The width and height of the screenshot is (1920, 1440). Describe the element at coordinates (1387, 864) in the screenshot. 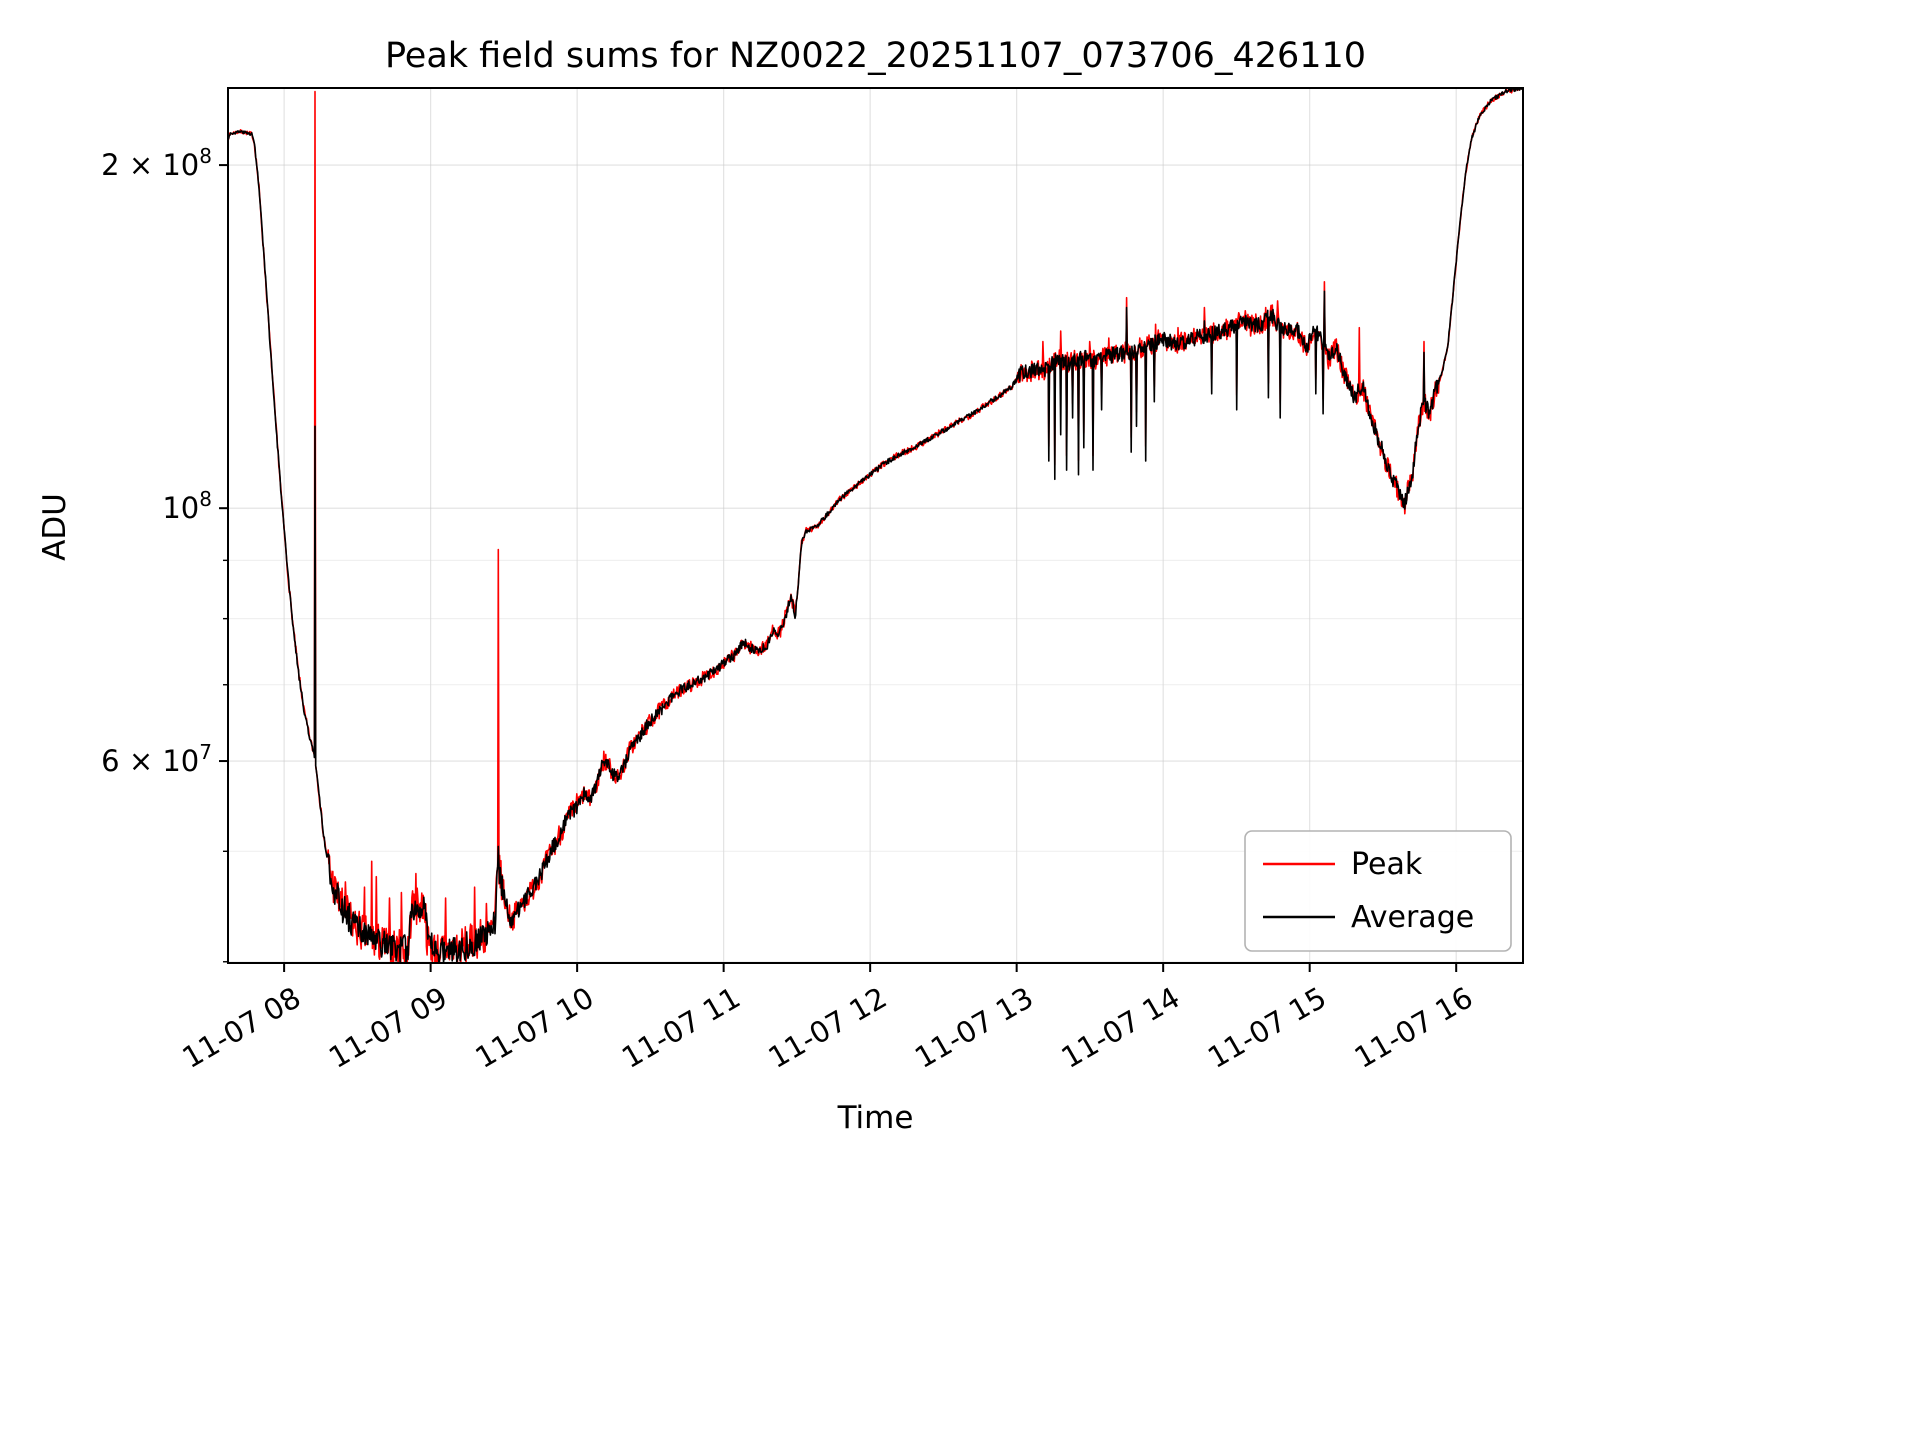

I see `legend-label: Peak` at that location.